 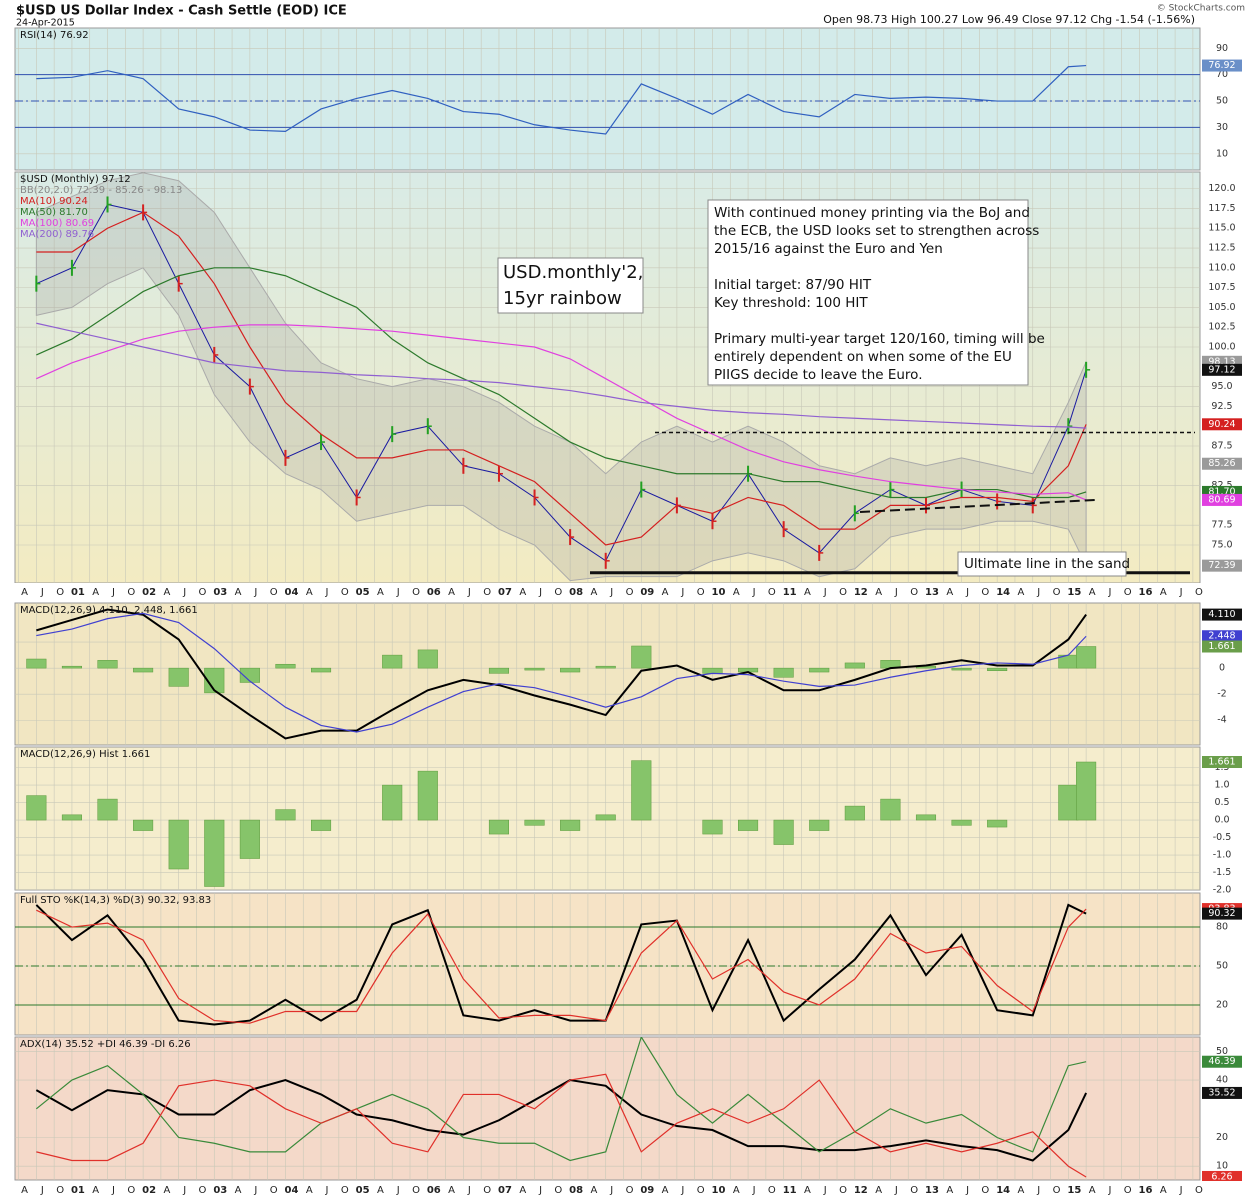 What do you see at coordinates (1221, 720) in the screenshot?
I see `y-tick-label: -4` at bounding box center [1221, 720].